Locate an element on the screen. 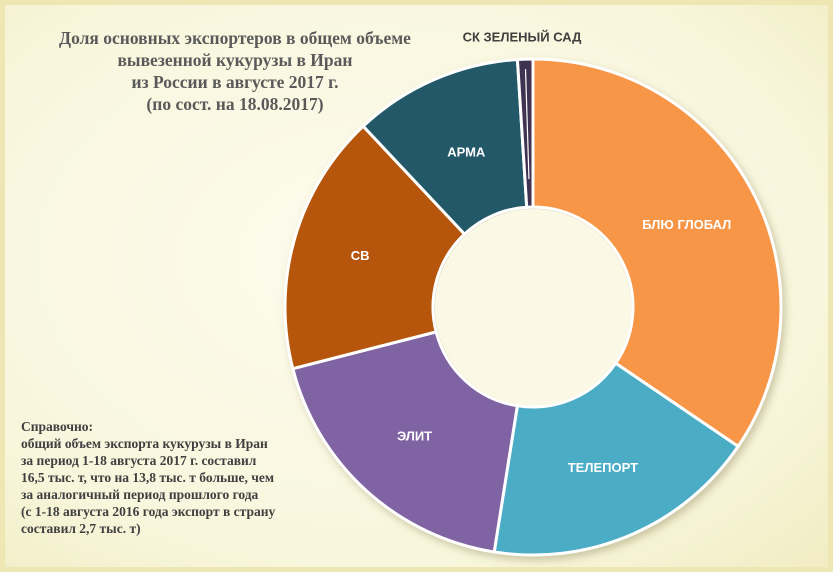 Image resolution: width=833 pixels, height=572 pixels. slice-label: СВ is located at coordinates (360, 255).